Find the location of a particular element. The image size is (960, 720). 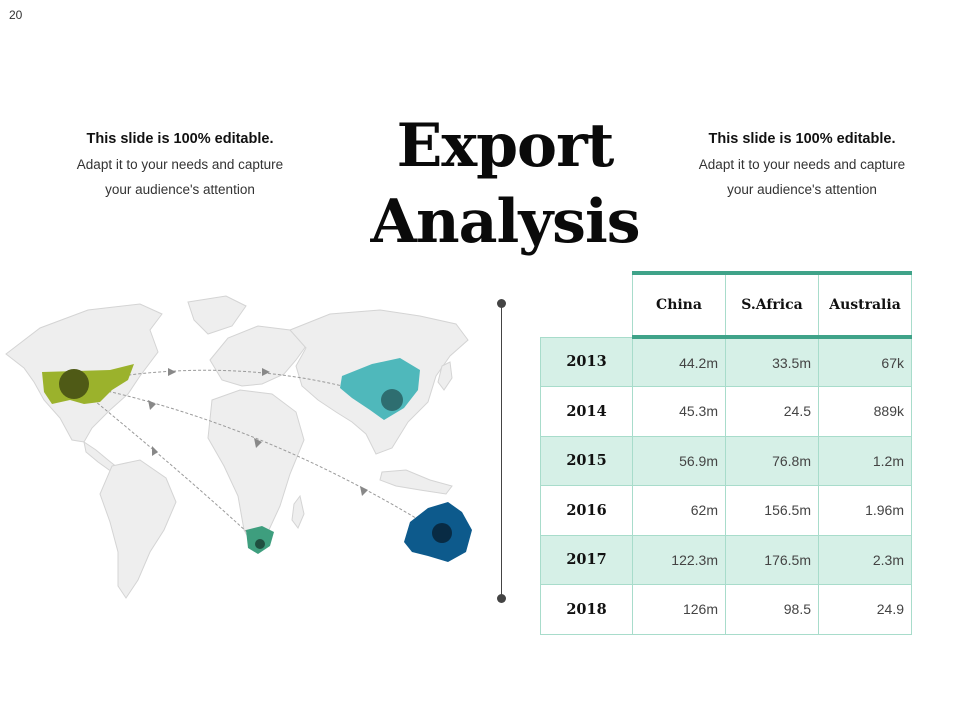

africa-shape is located at coordinates (256, 469).